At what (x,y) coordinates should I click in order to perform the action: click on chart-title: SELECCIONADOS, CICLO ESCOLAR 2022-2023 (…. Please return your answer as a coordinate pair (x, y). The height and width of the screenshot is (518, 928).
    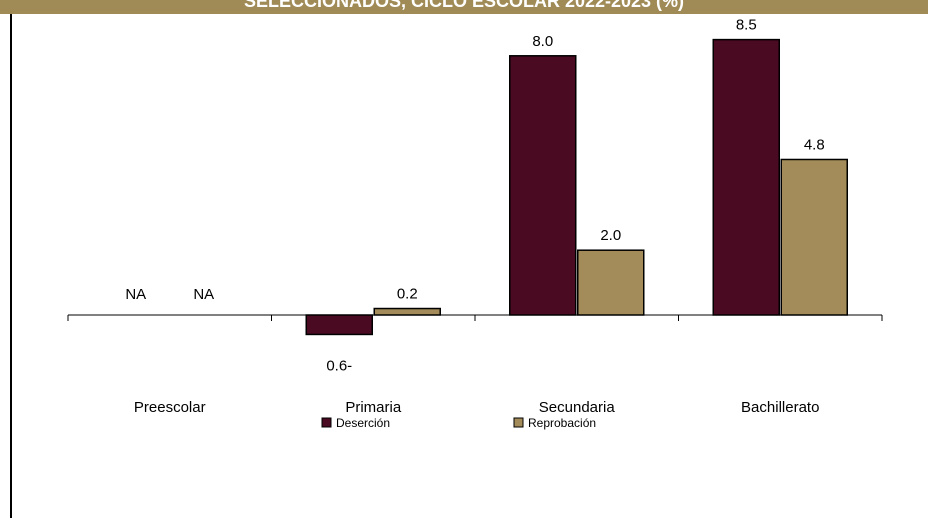
    Looking at the image, I should click on (464, 5).